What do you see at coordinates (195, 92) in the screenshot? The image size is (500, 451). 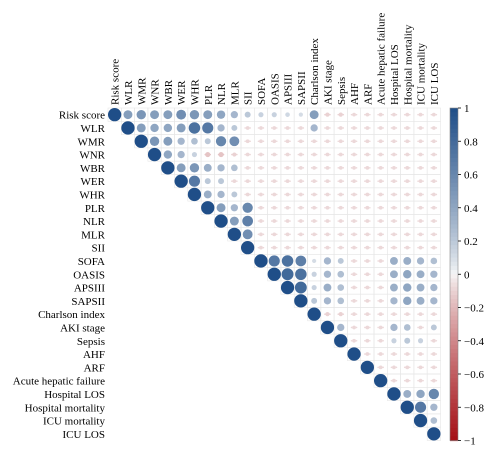 I see `column-label: WHR` at bounding box center [195, 92].